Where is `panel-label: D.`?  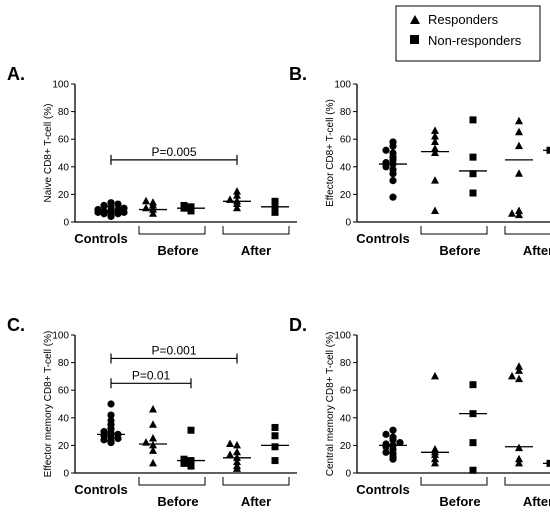
panel-label: D. is located at coordinates (298, 325).